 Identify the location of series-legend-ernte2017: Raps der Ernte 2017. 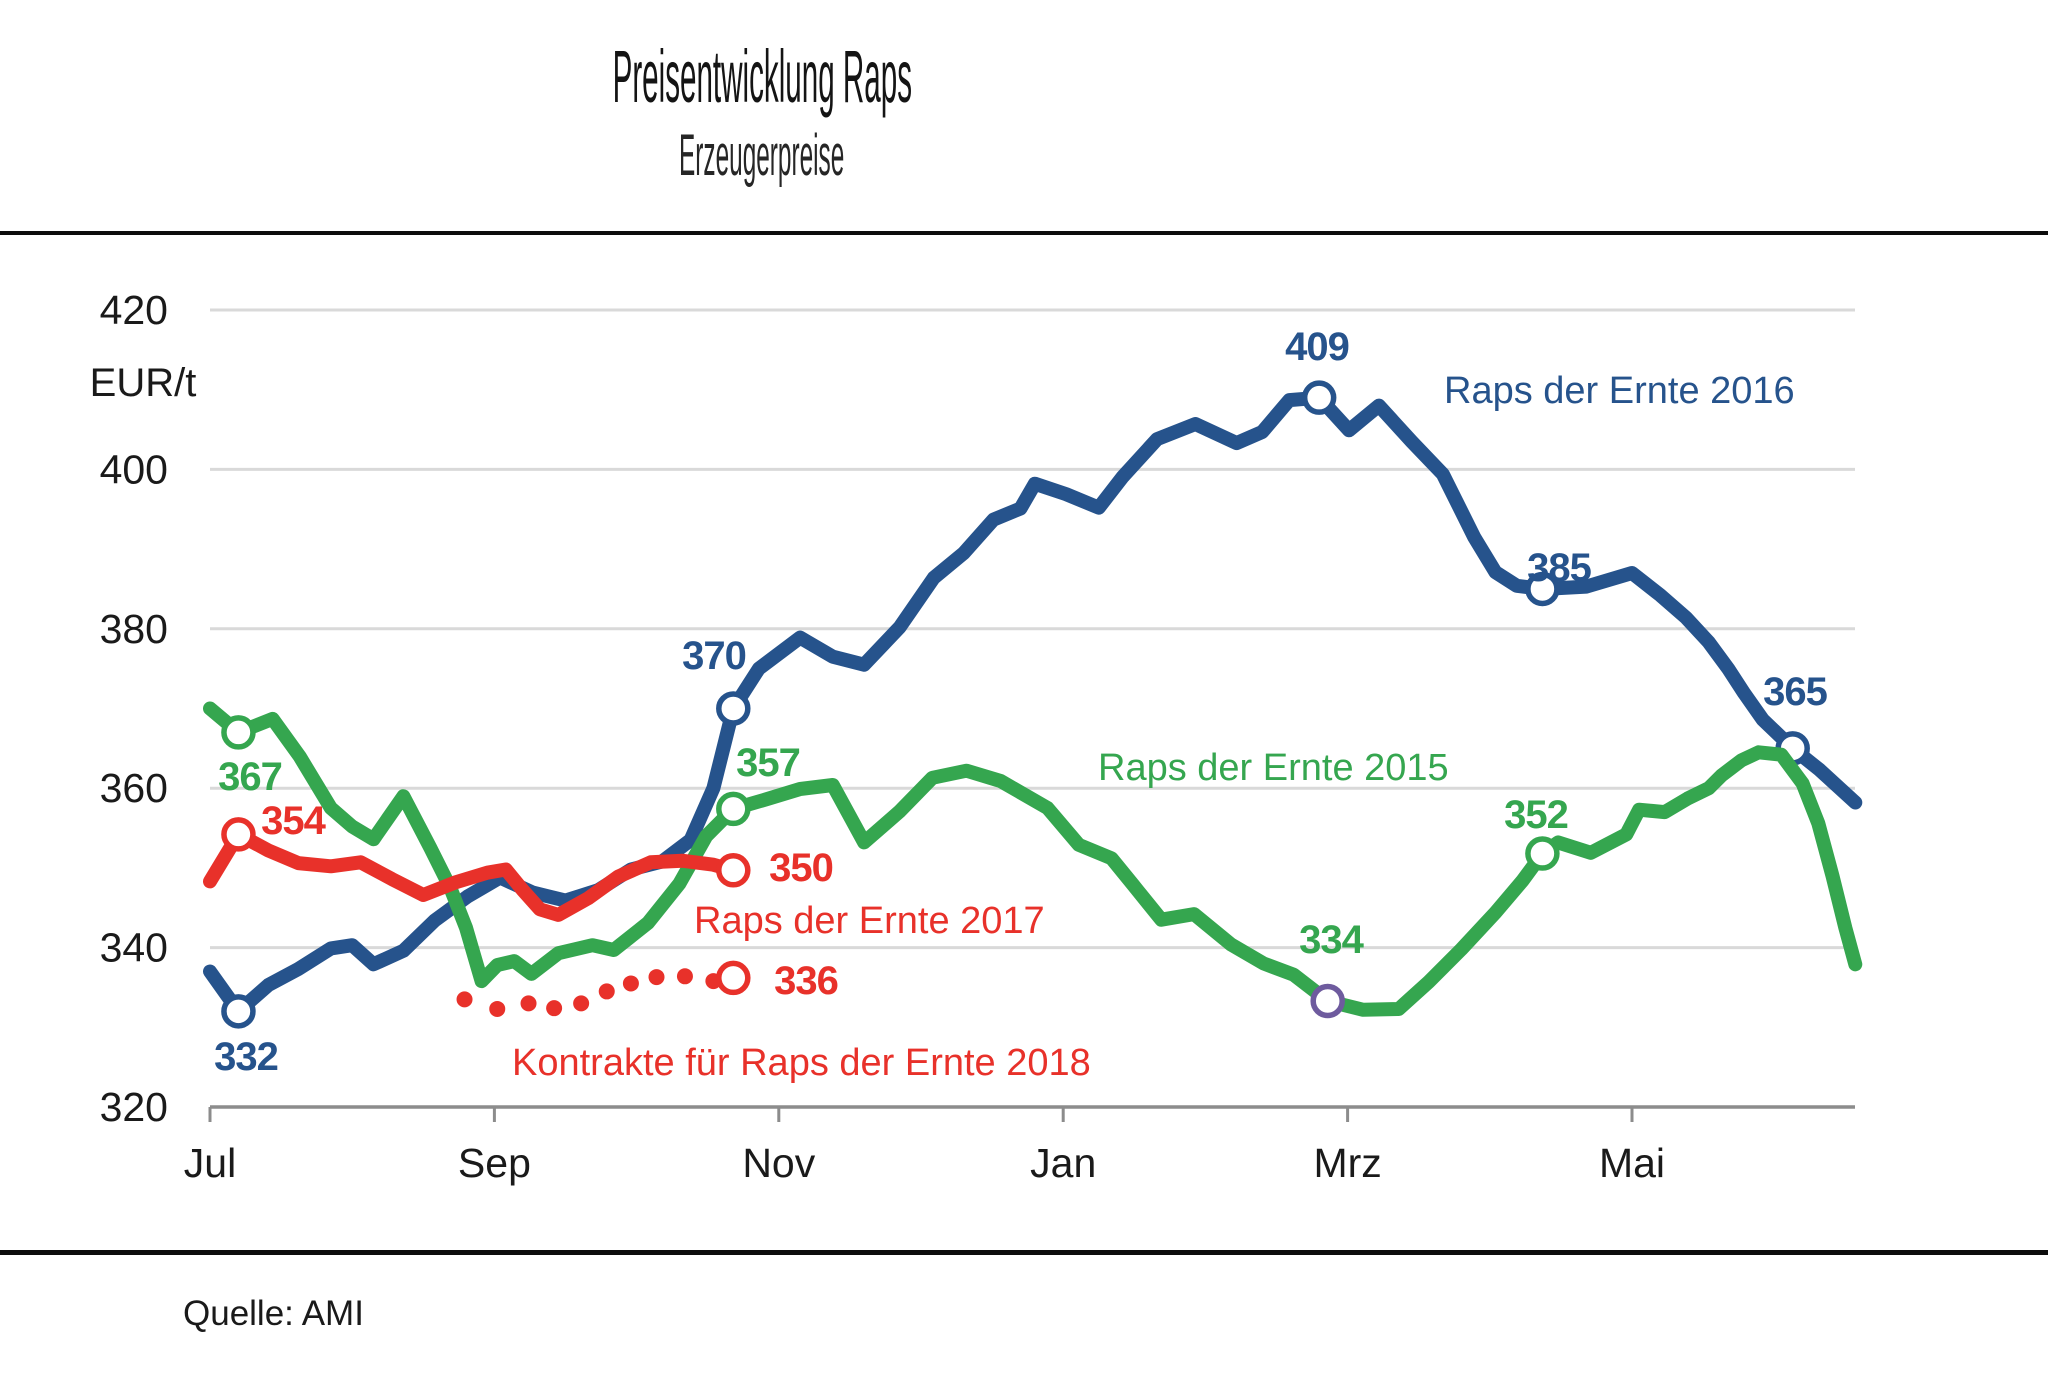
(869, 921).